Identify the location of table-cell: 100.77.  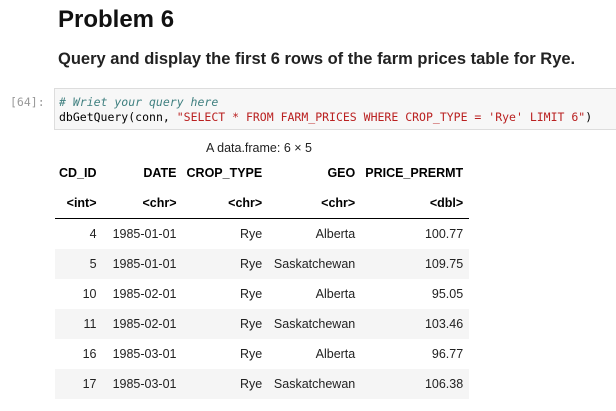
(444, 234).